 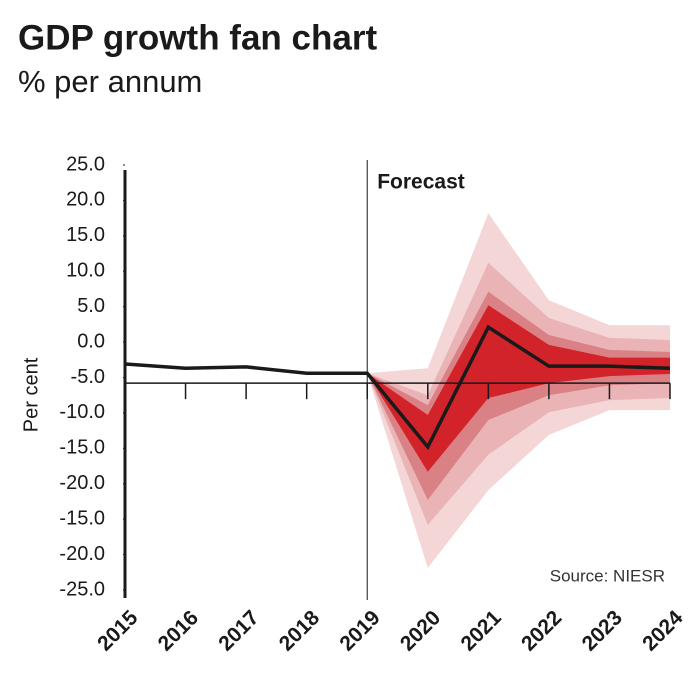 What do you see at coordinates (238, 630) in the screenshot?
I see `x-tick-label: 2017` at bounding box center [238, 630].